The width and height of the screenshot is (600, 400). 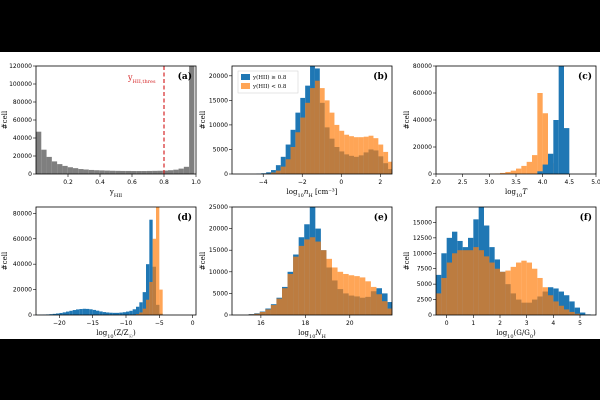 I want to click on y-tick-label: 0, so click(x=430, y=315).